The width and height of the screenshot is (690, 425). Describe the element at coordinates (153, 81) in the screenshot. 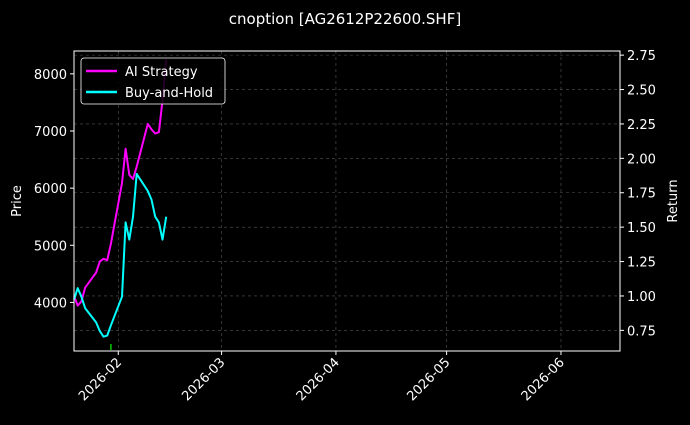

I see `legend: AI Strategy Buy-and-Hold` at that location.